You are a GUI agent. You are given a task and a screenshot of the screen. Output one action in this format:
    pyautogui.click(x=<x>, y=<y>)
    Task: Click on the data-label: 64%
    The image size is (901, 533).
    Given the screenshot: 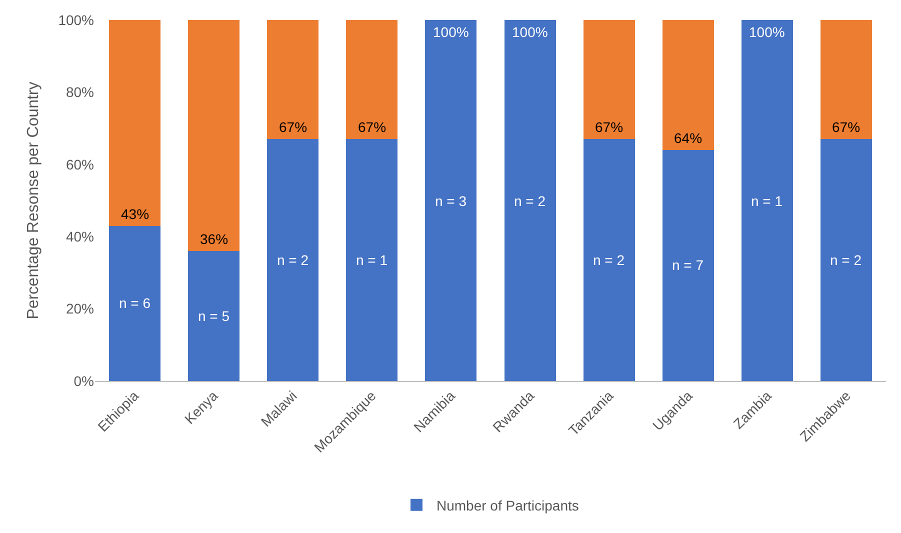 What is the action you would take?
    pyautogui.click(x=688, y=138)
    